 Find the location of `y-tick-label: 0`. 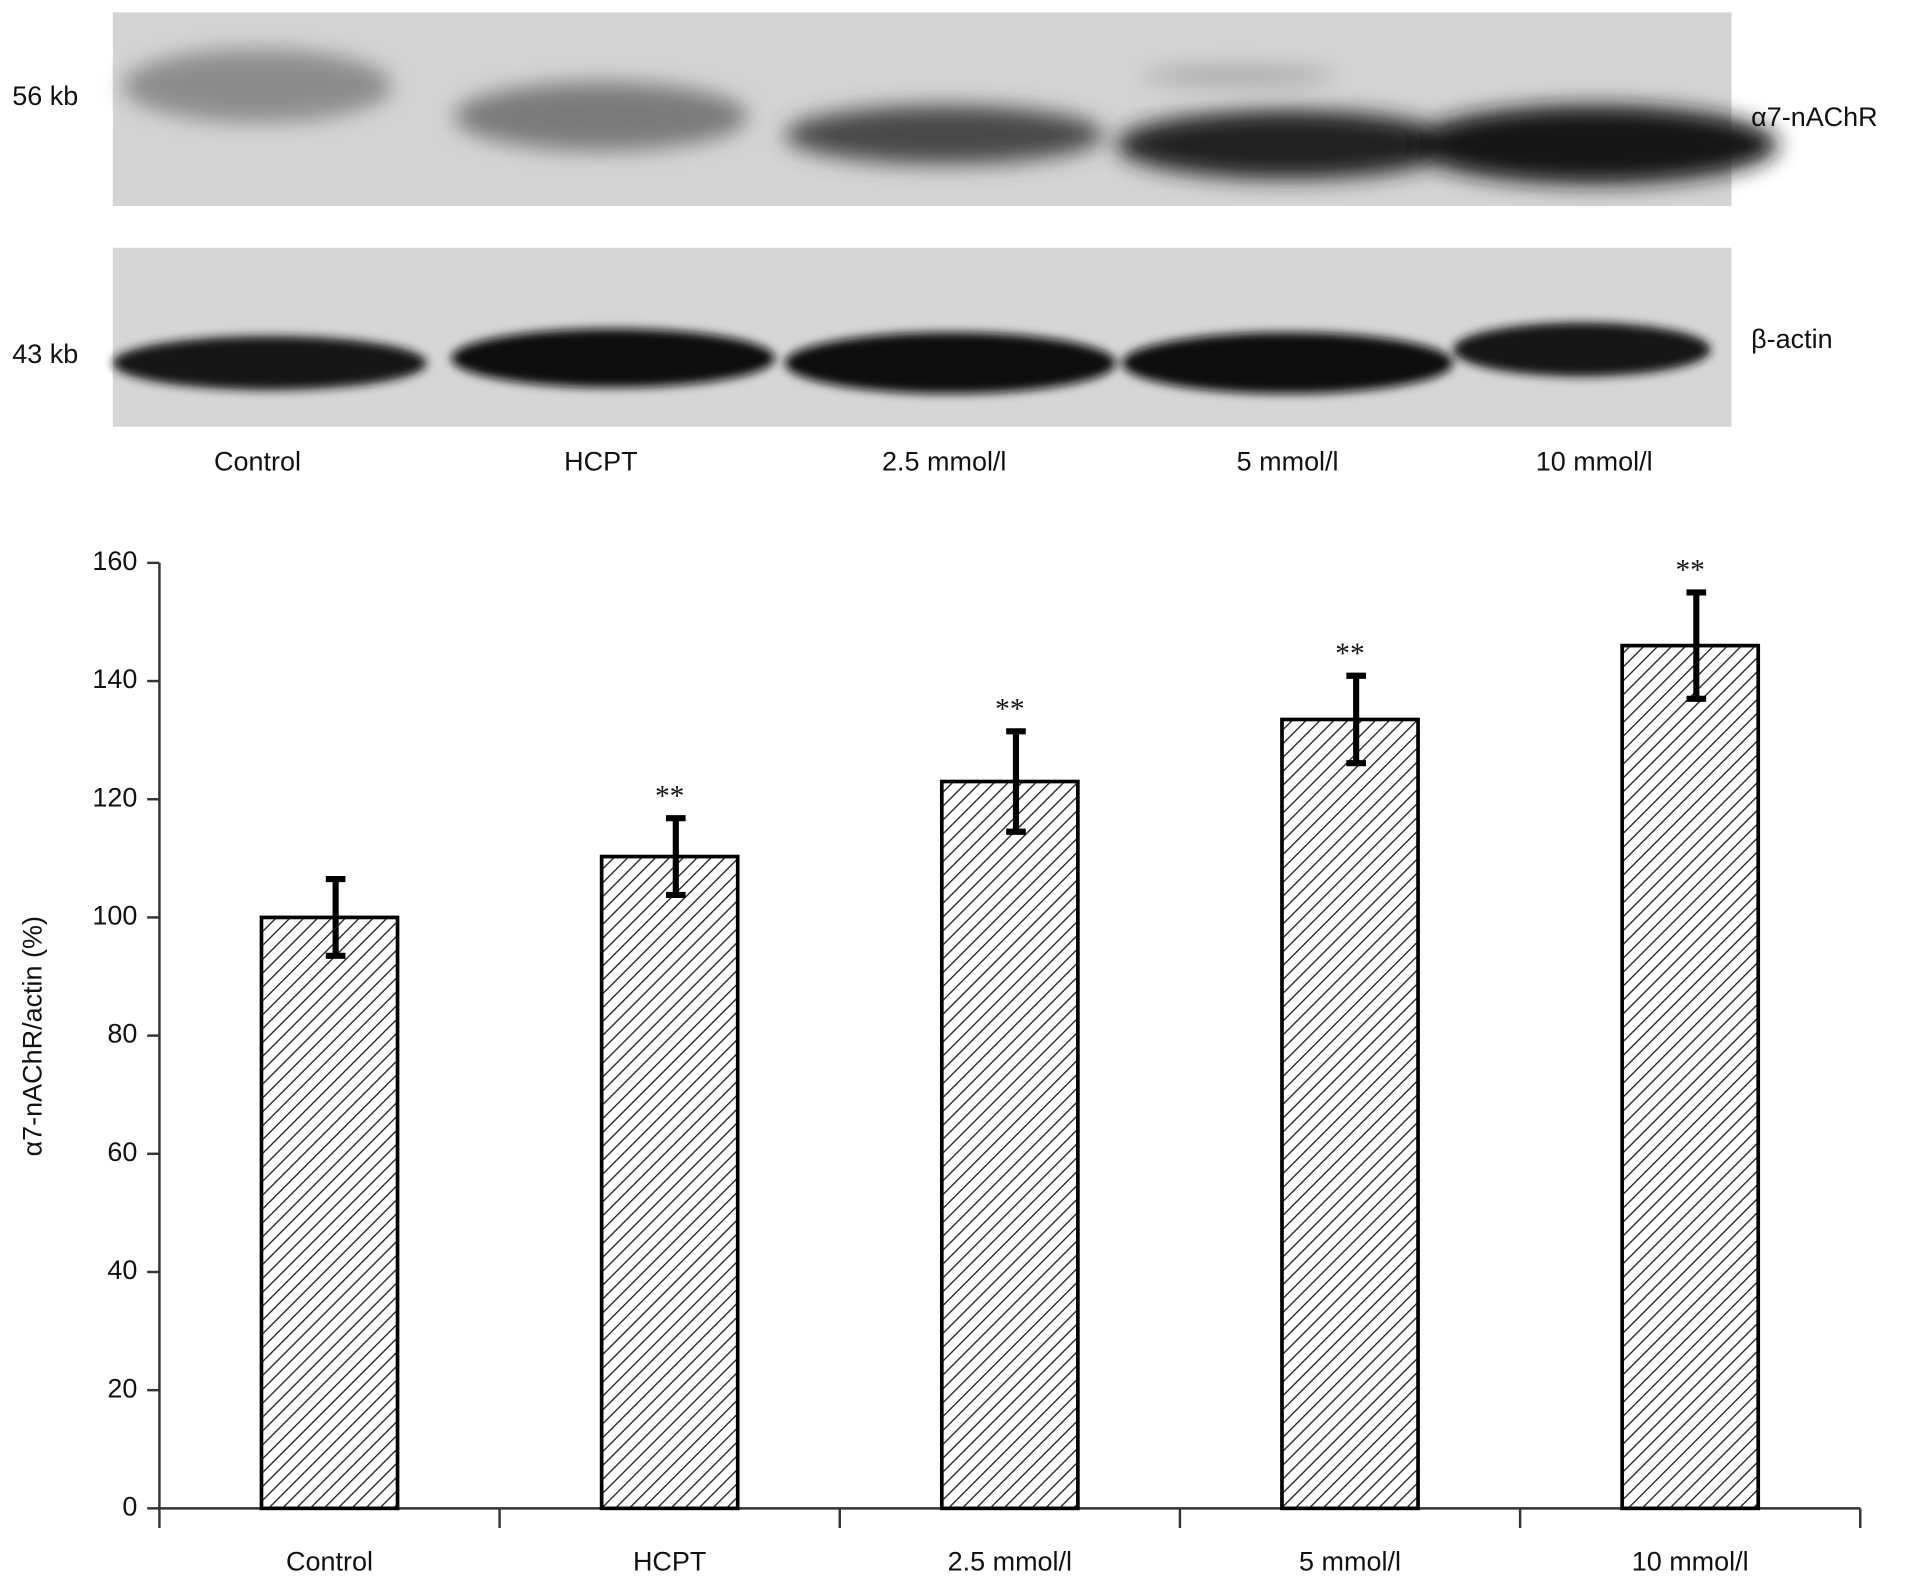

y-tick-label: 0 is located at coordinates (129, 1506).